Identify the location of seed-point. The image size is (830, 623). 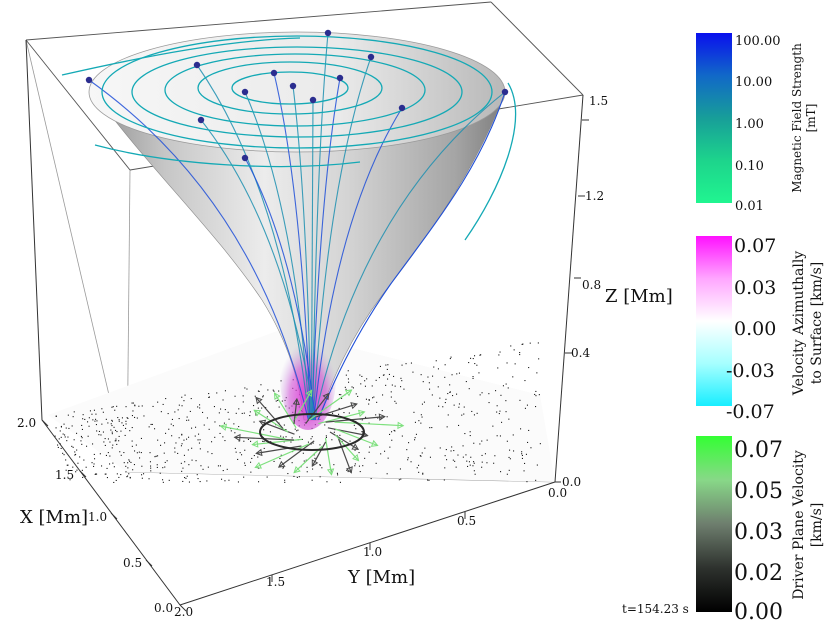
(313, 100).